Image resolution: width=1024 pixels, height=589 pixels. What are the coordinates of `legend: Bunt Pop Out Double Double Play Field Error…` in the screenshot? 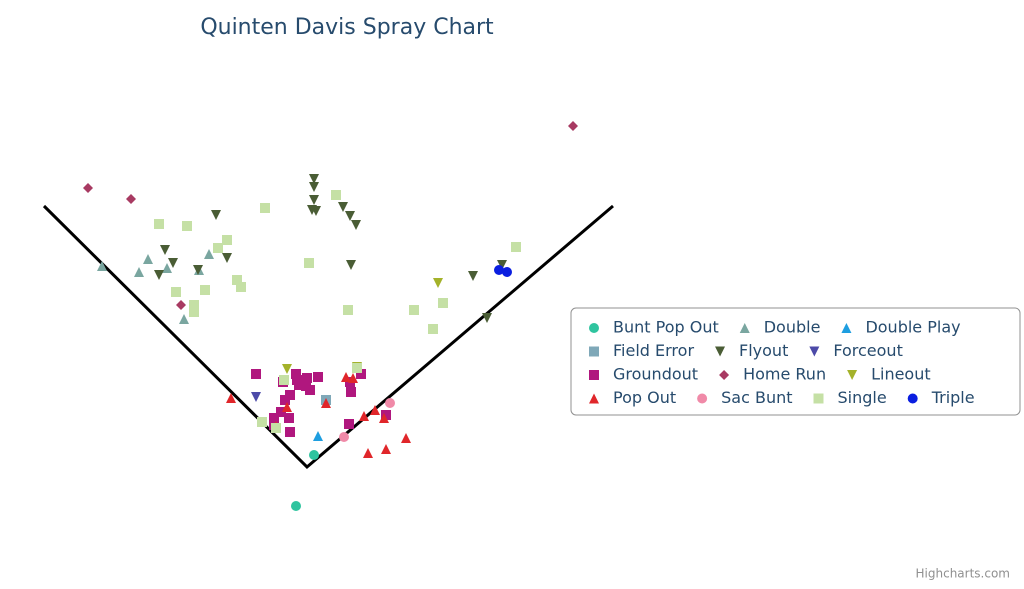 It's located at (782, 362).